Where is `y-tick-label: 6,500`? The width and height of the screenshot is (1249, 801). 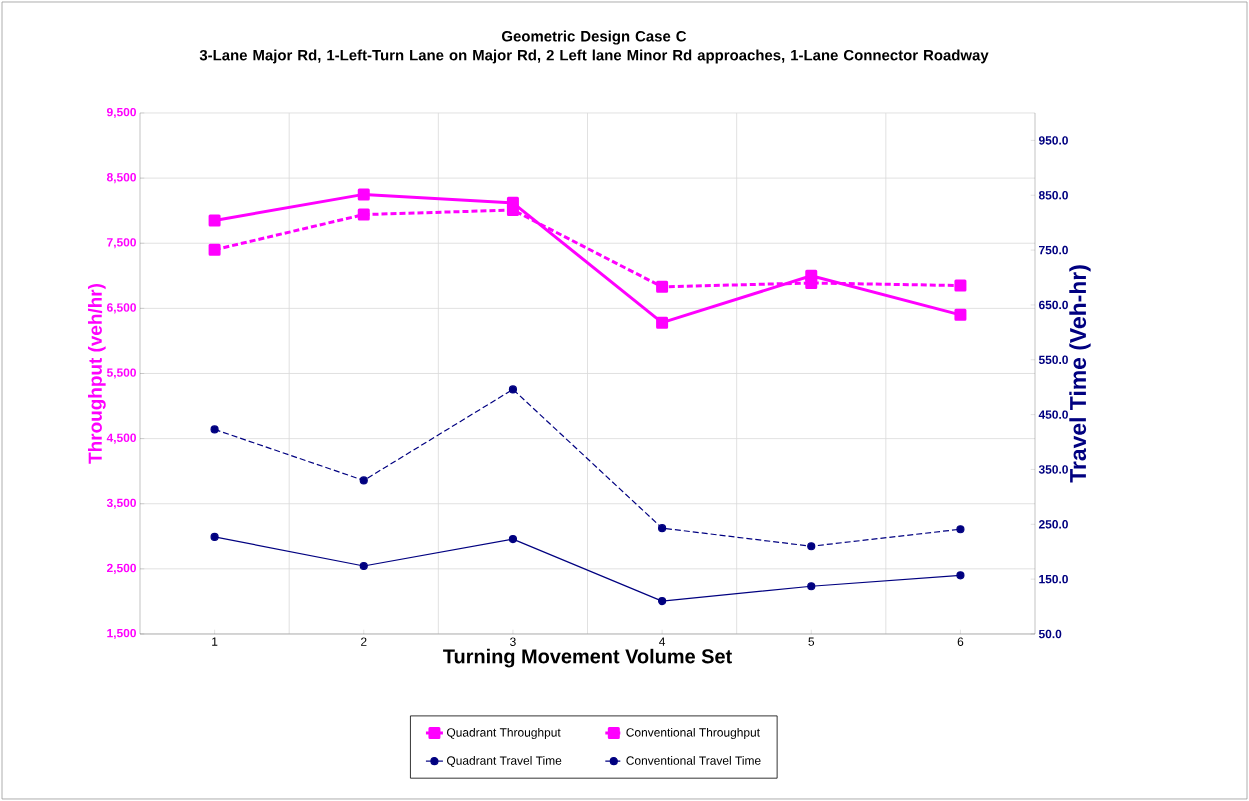
y-tick-label: 6,500 is located at coordinates (121, 308).